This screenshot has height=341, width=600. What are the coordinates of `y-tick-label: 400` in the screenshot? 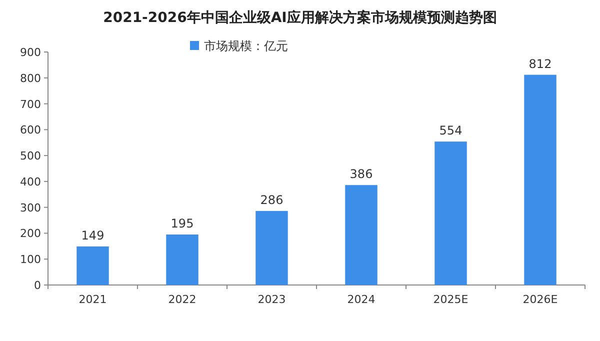 It's located at (30, 181).